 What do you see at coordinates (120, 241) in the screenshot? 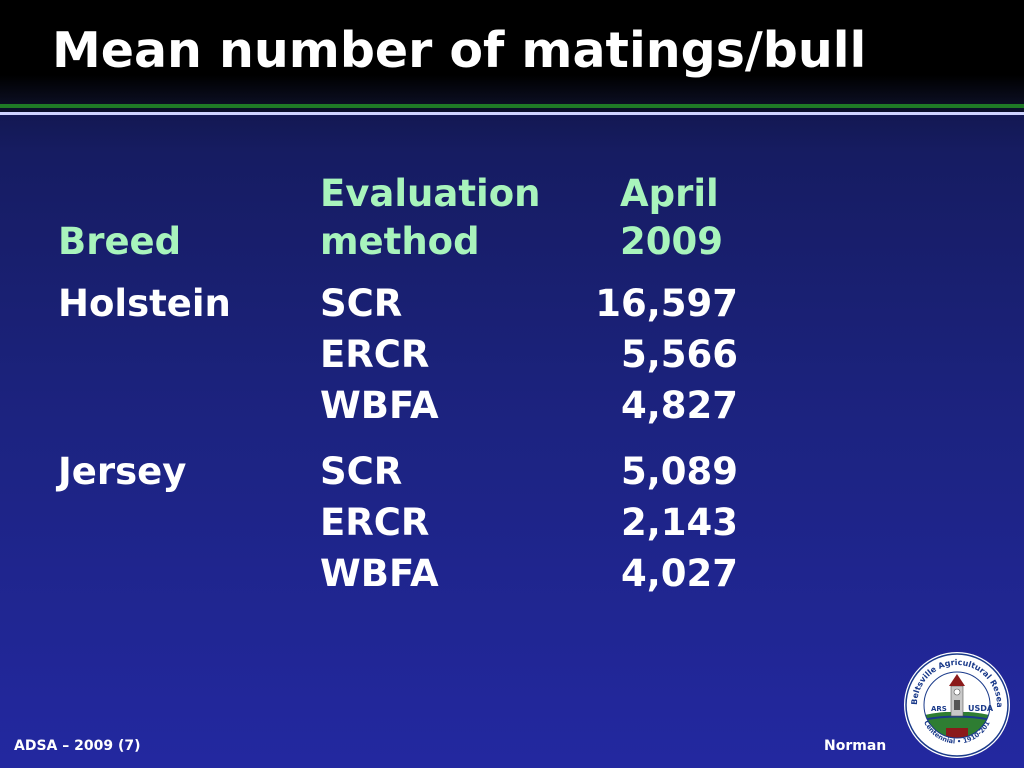
I see `header-breed: Breed` at bounding box center [120, 241].